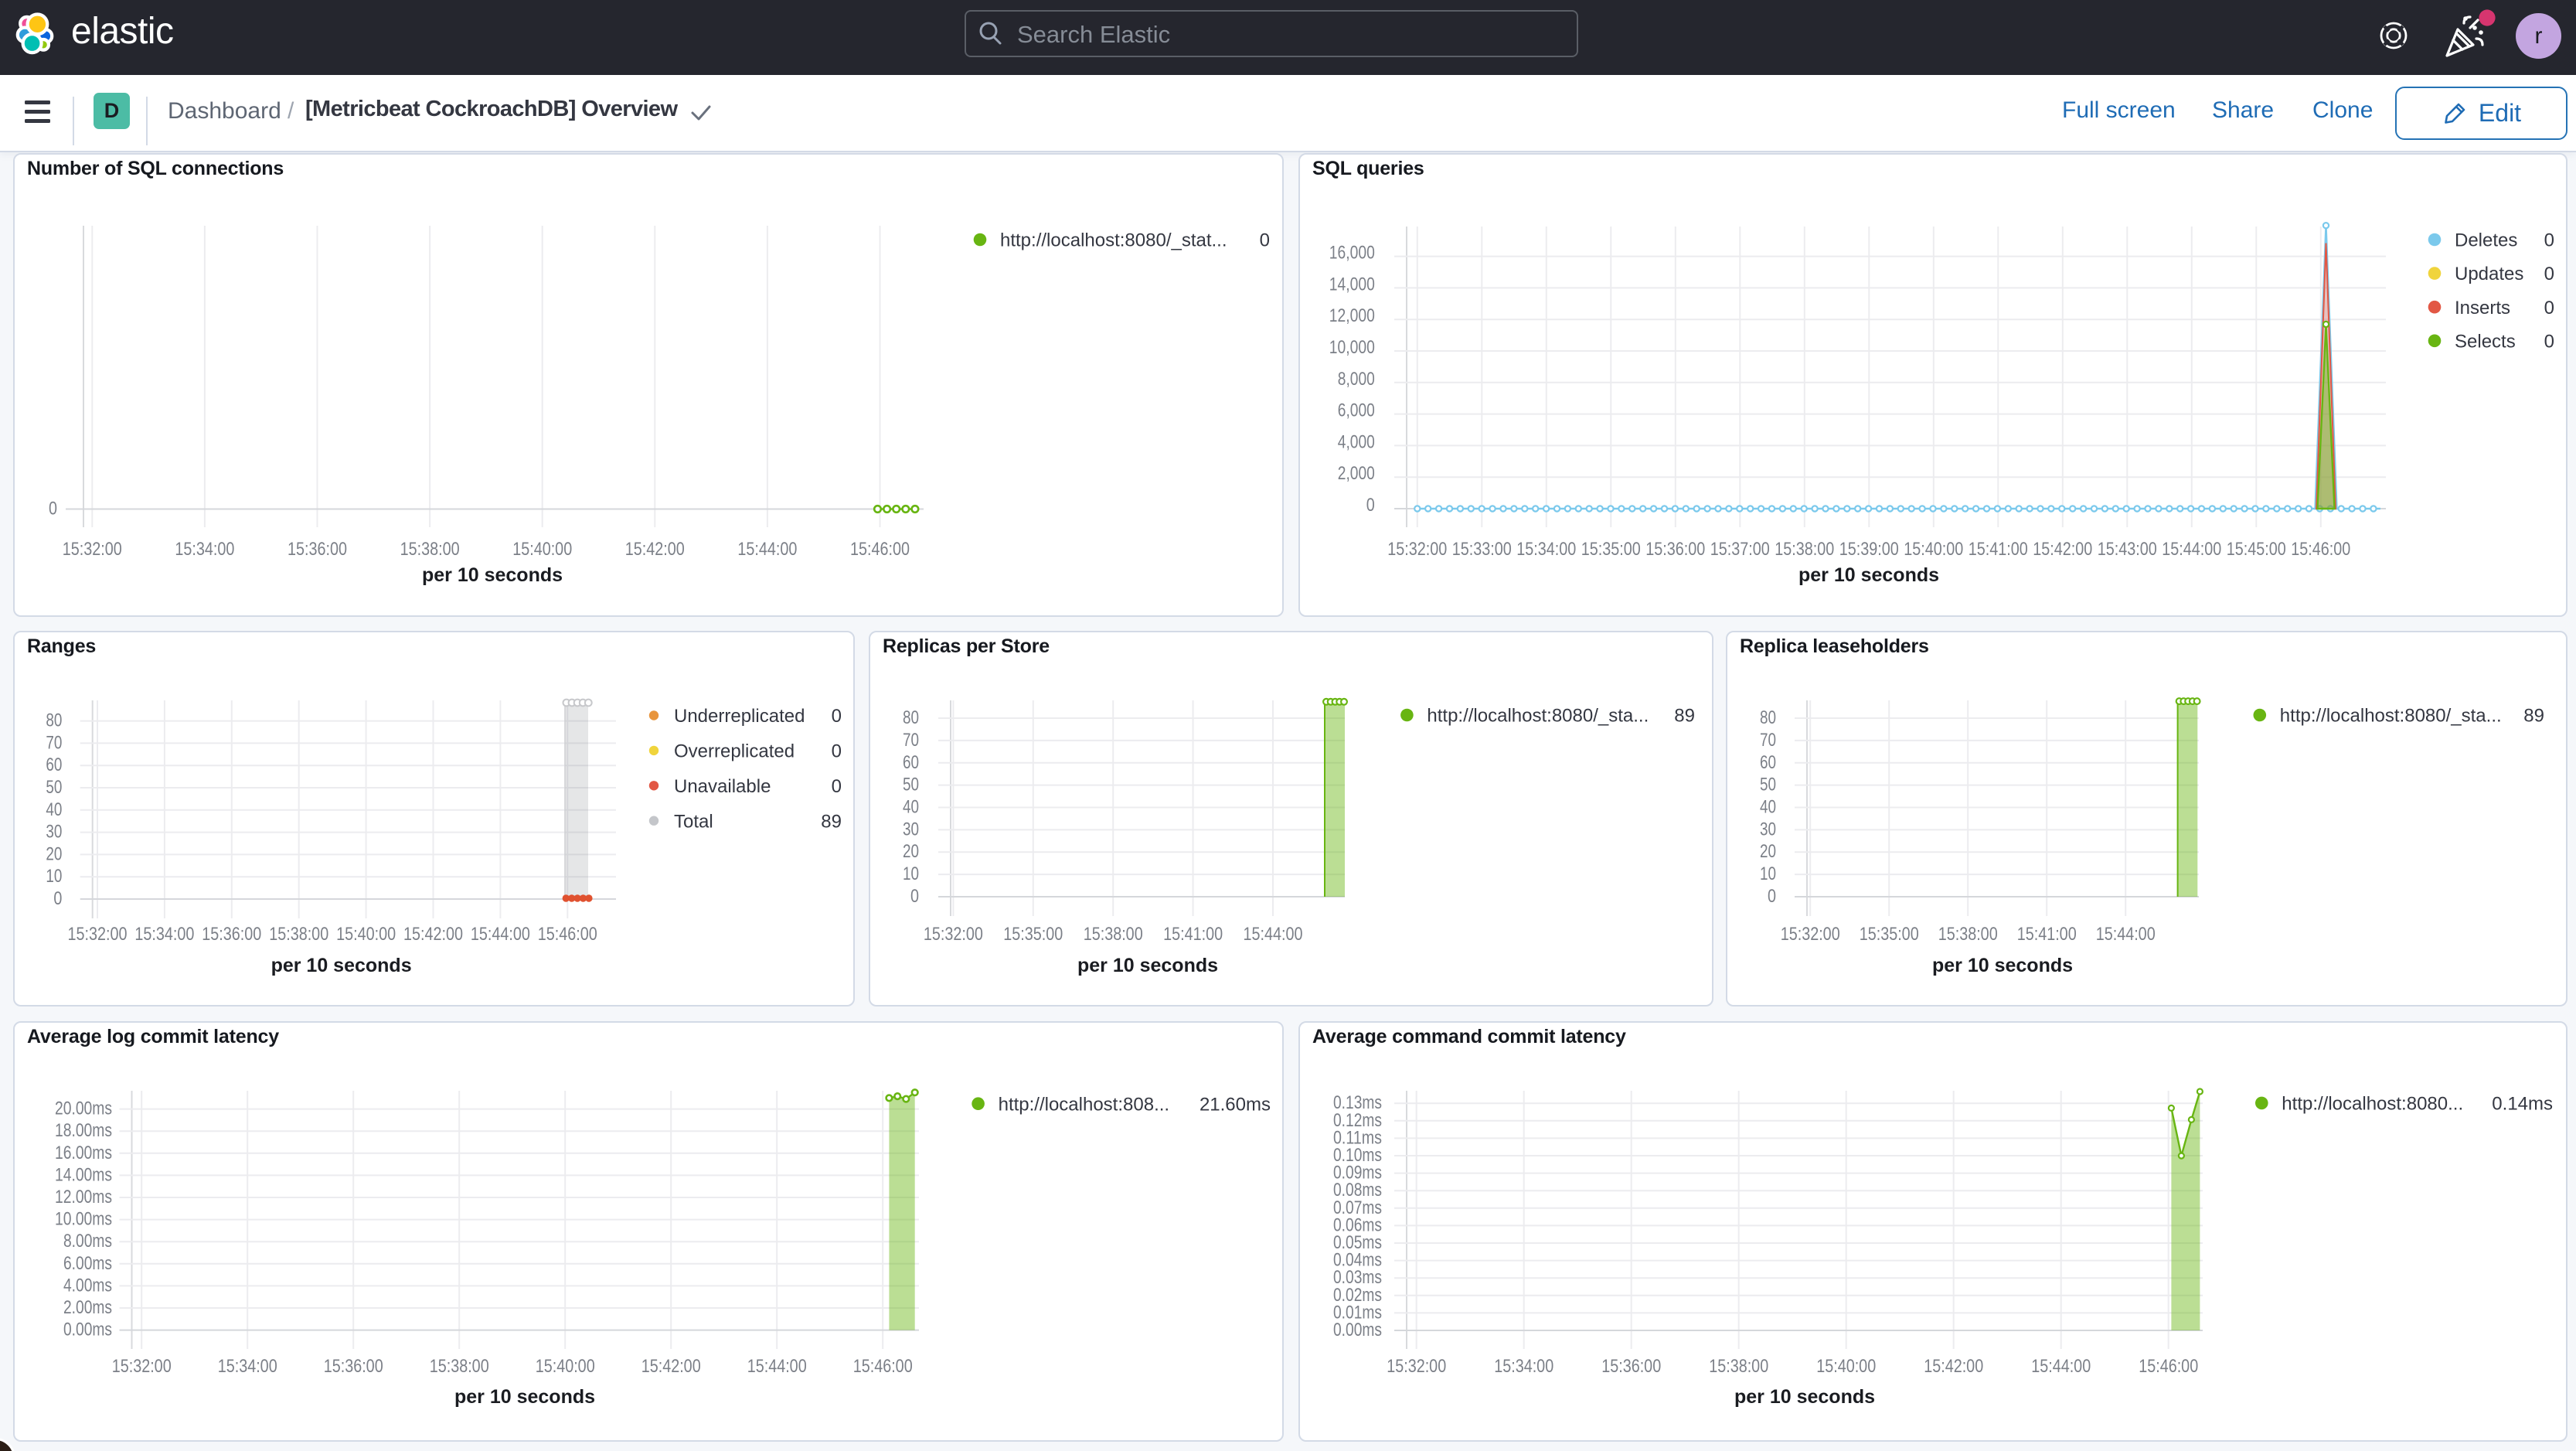 Image resolution: width=2576 pixels, height=1451 pixels. I want to click on svg-text: 12.00ms, so click(83, 1197).